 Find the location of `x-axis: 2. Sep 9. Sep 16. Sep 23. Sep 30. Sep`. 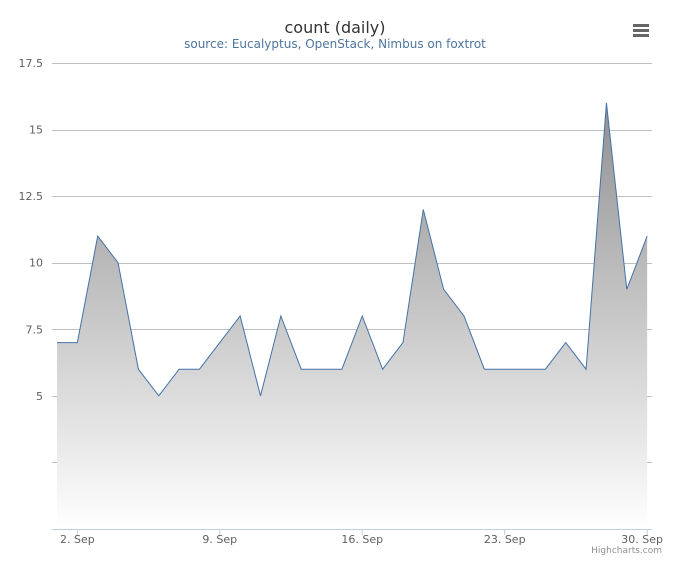

x-axis: 2. Sep 9. Sep 16. Sep 23. Sep 30. Sep is located at coordinates (357, 537).